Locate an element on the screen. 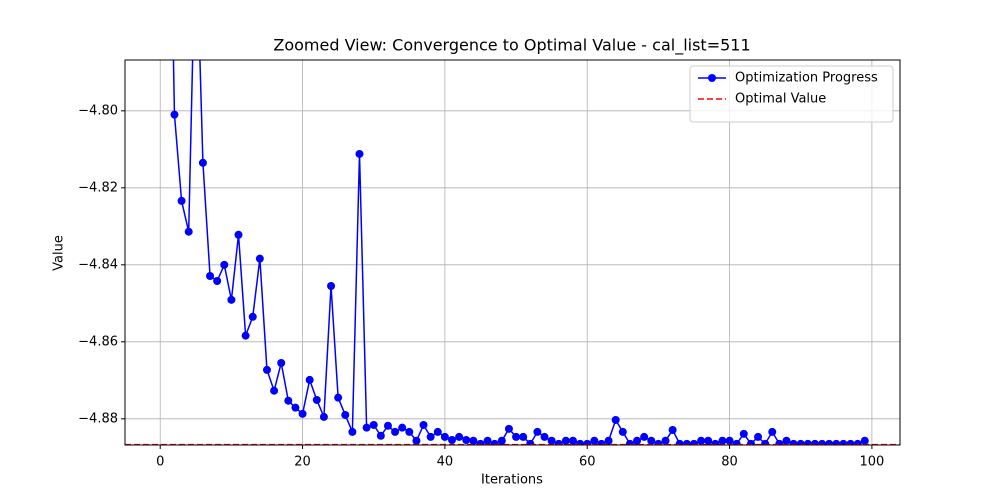 Image resolution: width=1000 pixels, height=504 pixels. x-tick-label: 20 is located at coordinates (302, 462).